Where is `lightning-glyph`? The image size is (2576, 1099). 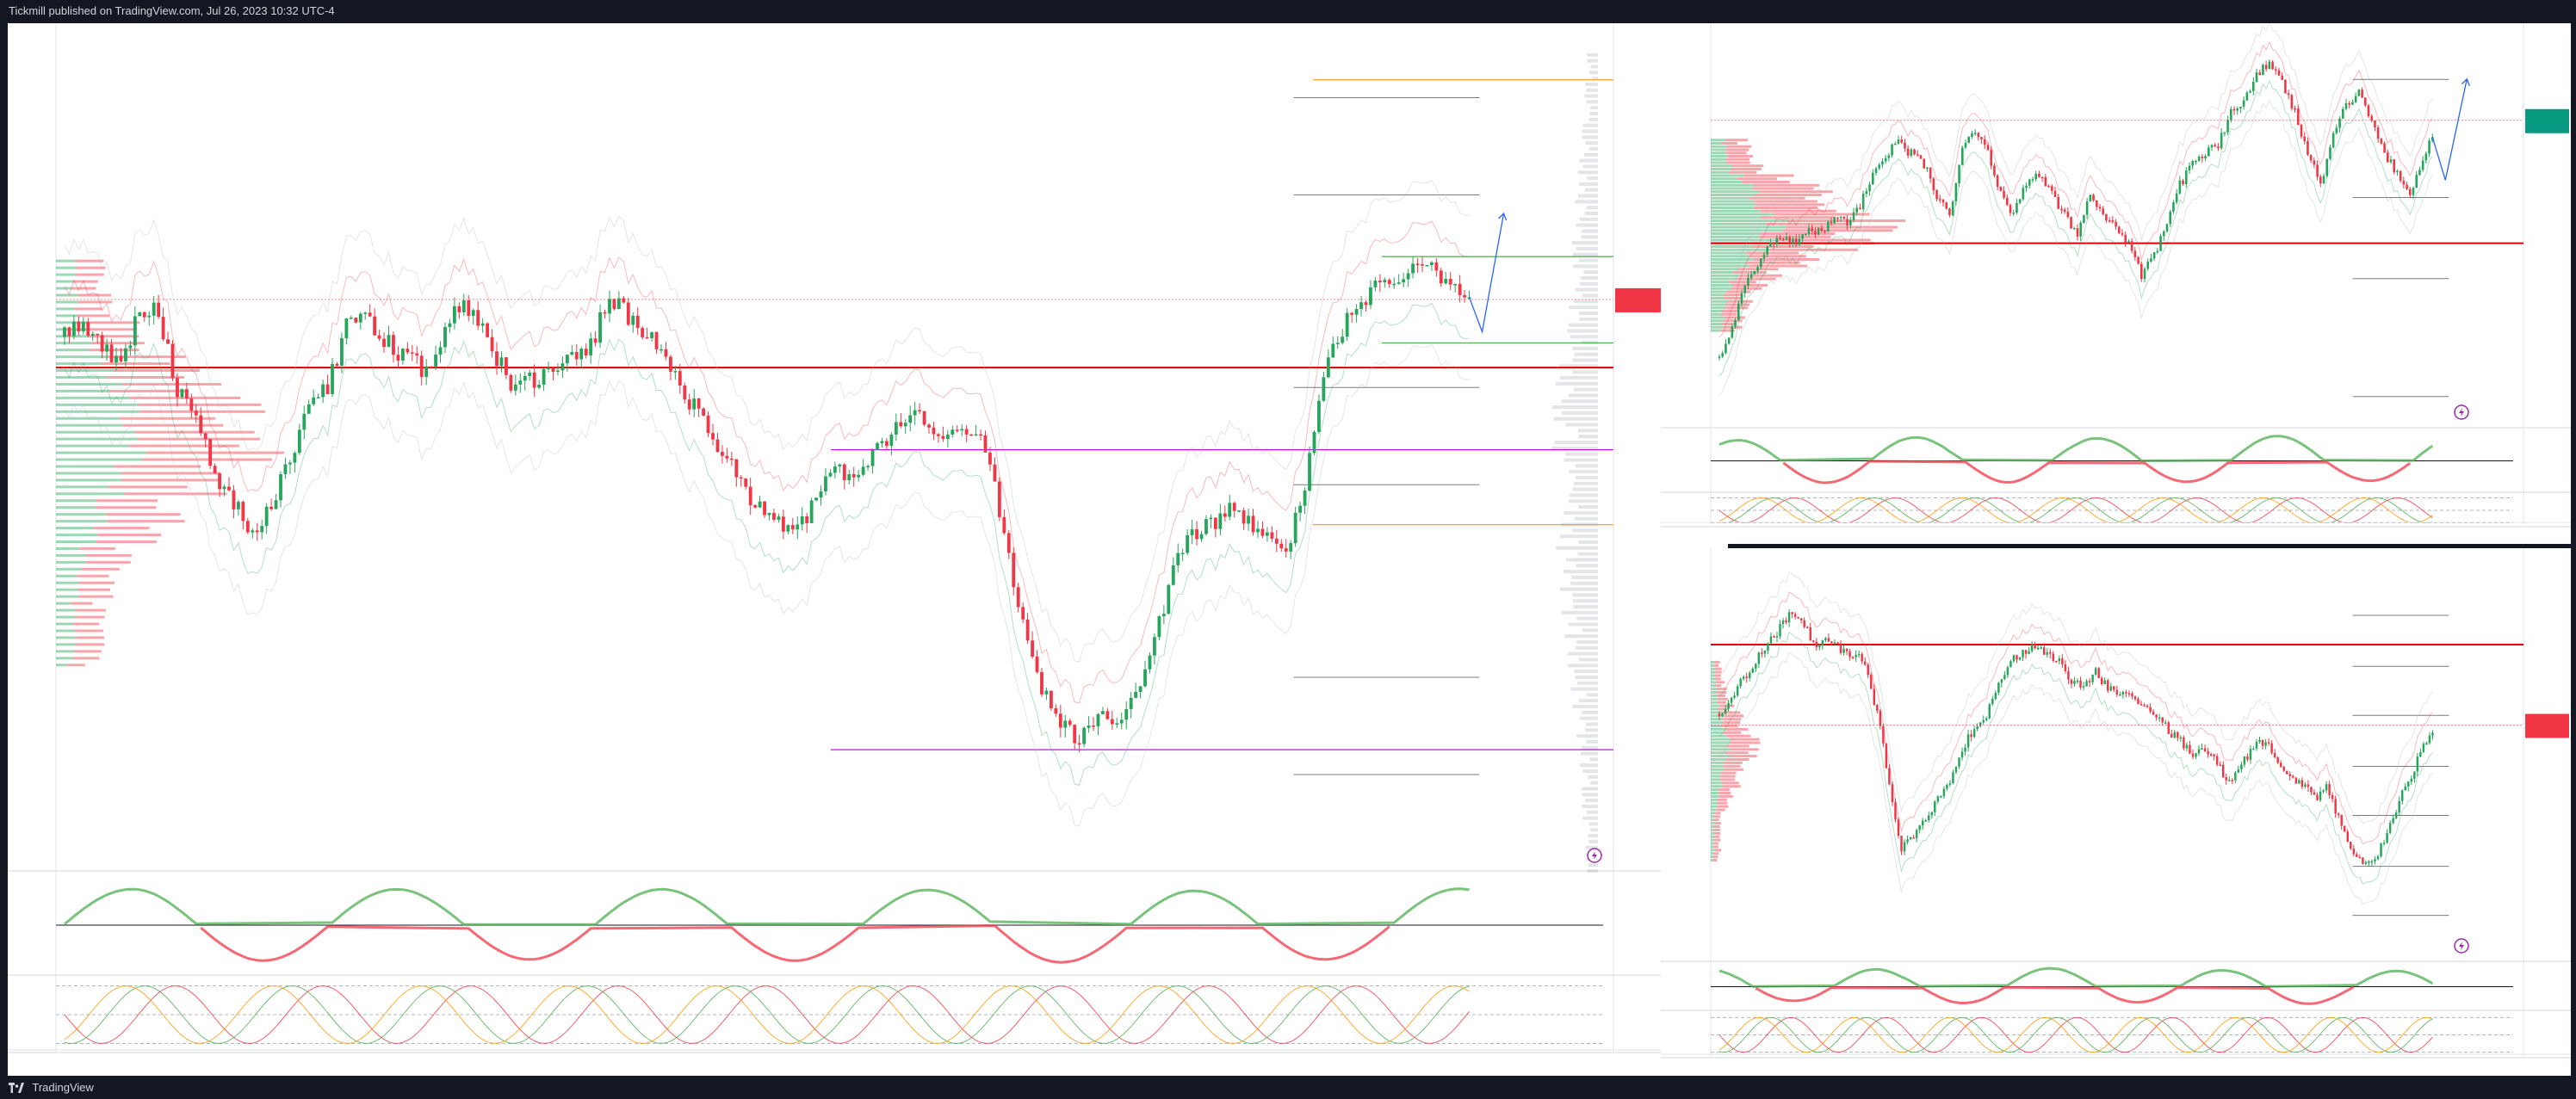 lightning-glyph is located at coordinates (2462, 946).